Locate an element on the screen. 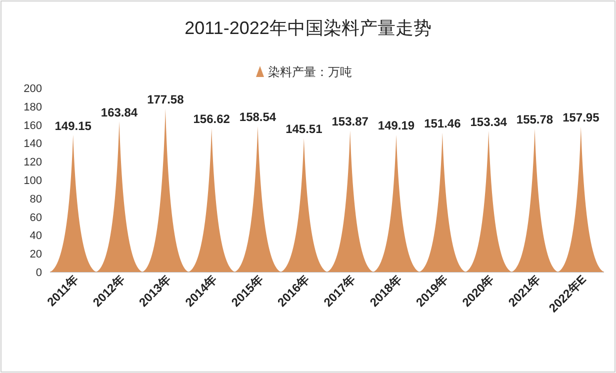 Image resolution: width=616 pixels, height=373 pixels. data-label: 177.58 is located at coordinates (165, 99).